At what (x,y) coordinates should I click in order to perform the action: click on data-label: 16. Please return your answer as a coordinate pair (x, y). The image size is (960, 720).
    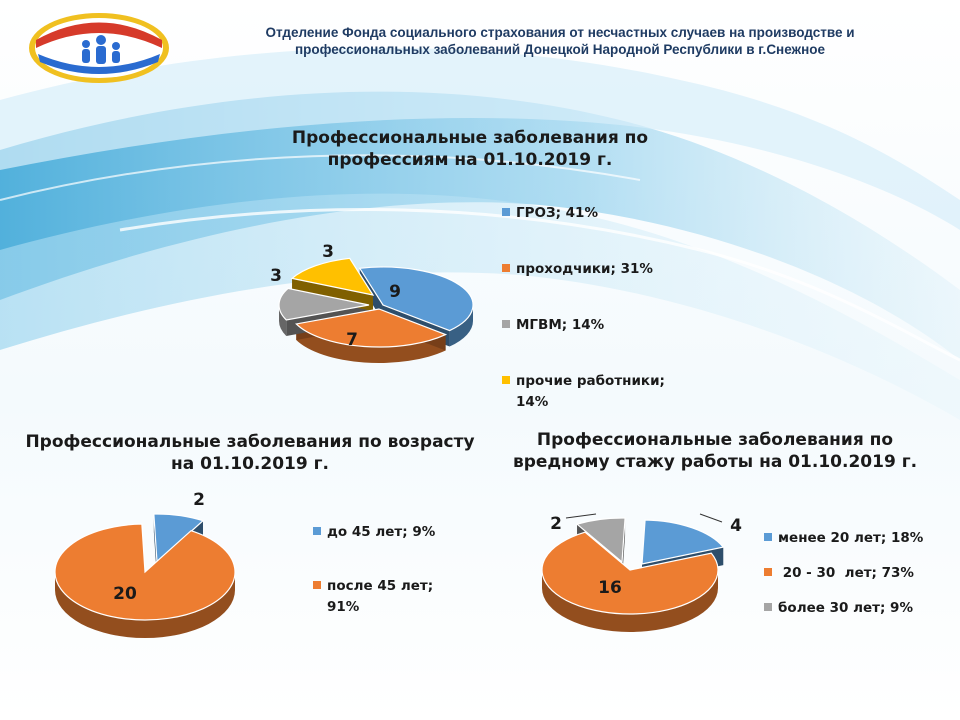
    Looking at the image, I should click on (610, 588).